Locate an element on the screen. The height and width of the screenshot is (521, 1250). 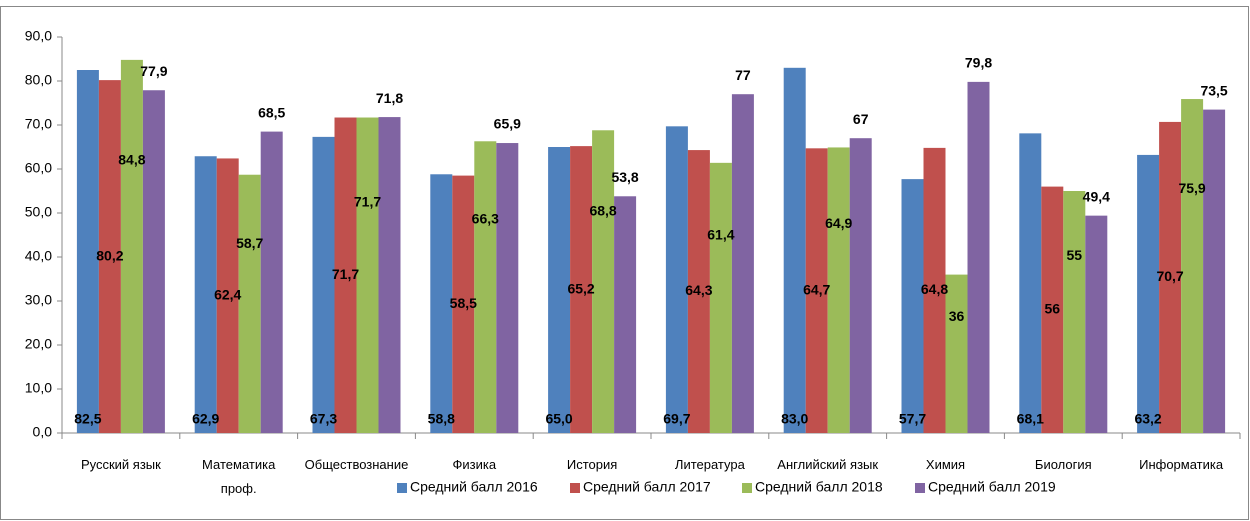
data-label: 49,4 is located at coordinates (1096, 196).